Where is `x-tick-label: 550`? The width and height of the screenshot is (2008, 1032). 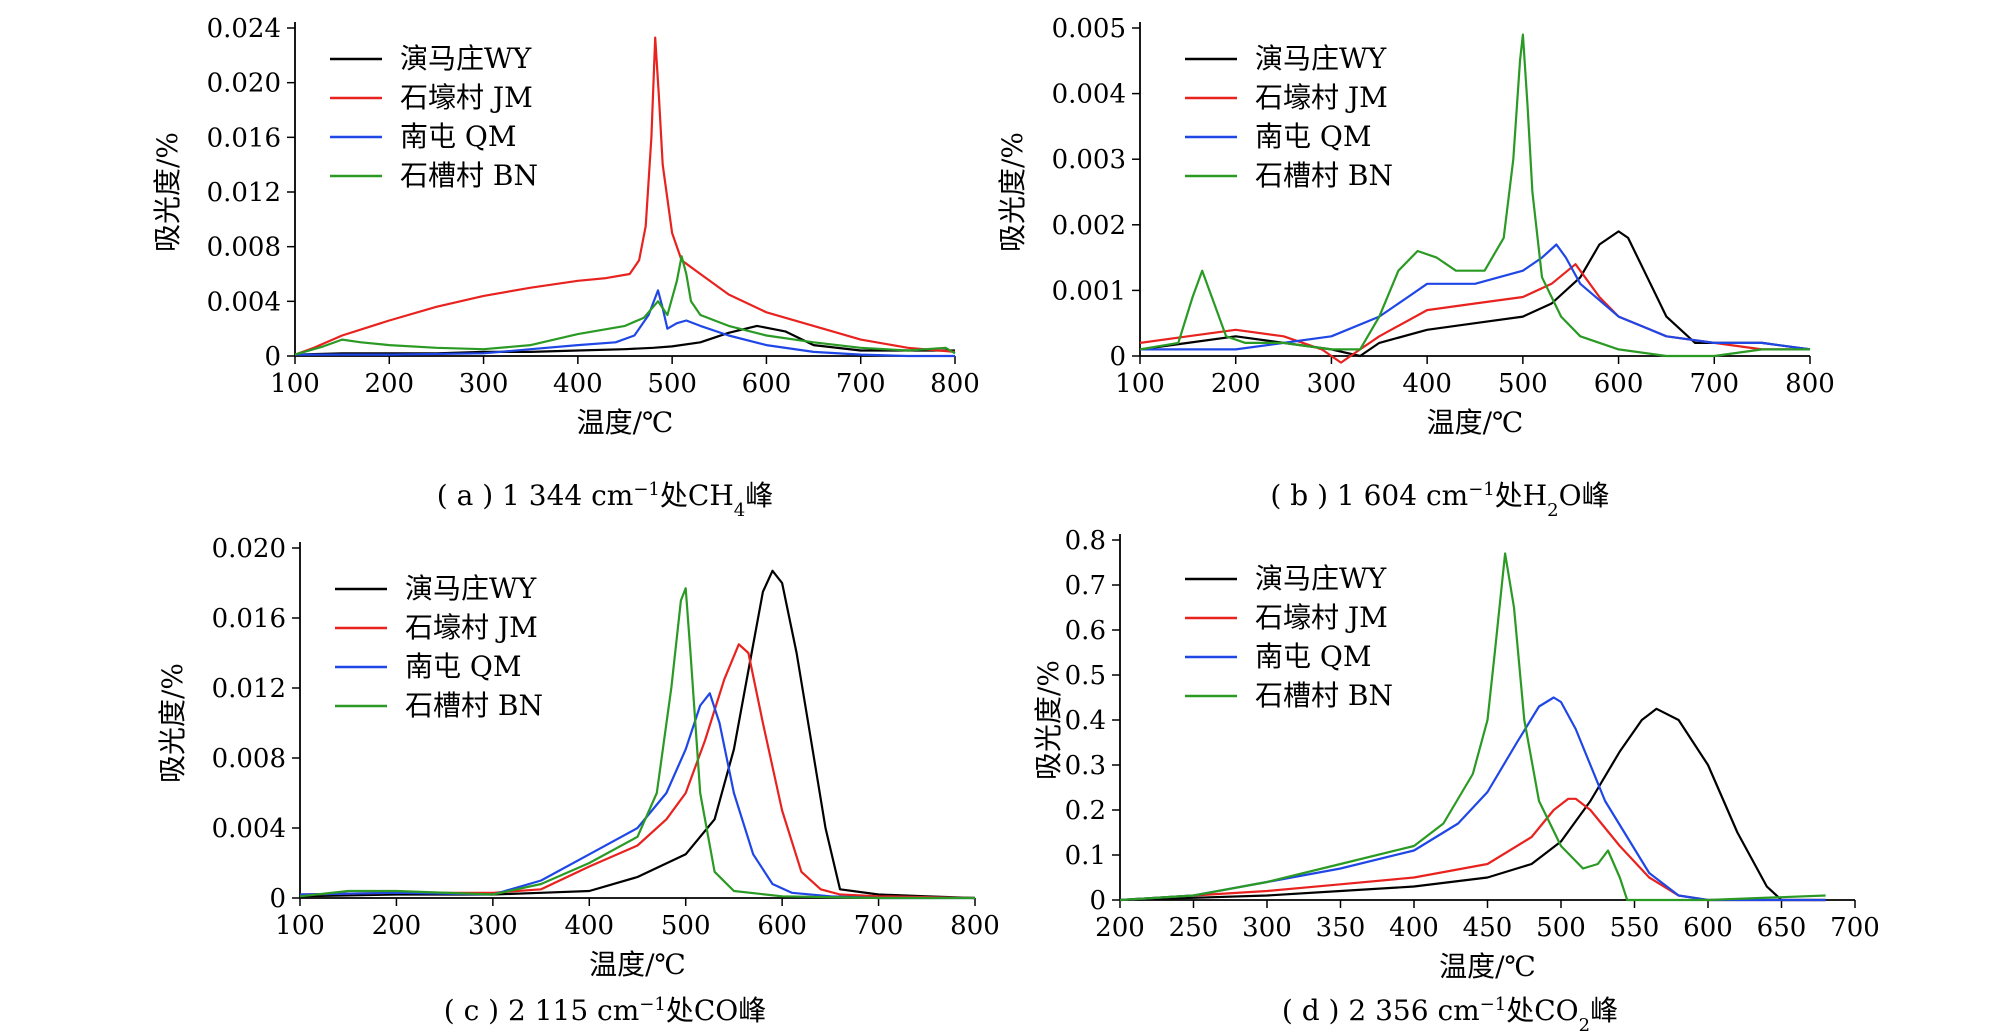
x-tick-label: 550 is located at coordinates (1635, 928).